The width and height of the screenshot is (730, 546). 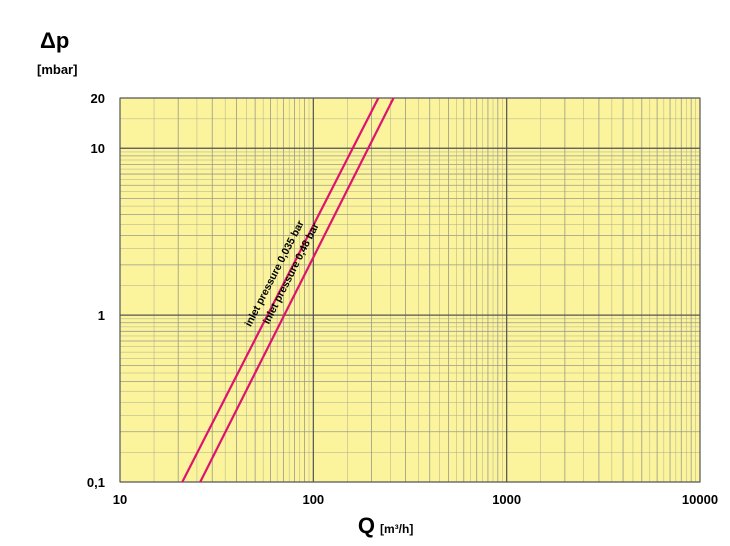 What do you see at coordinates (98, 148) in the screenshot?
I see `y-tick-label: 10` at bounding box center [98, 148].